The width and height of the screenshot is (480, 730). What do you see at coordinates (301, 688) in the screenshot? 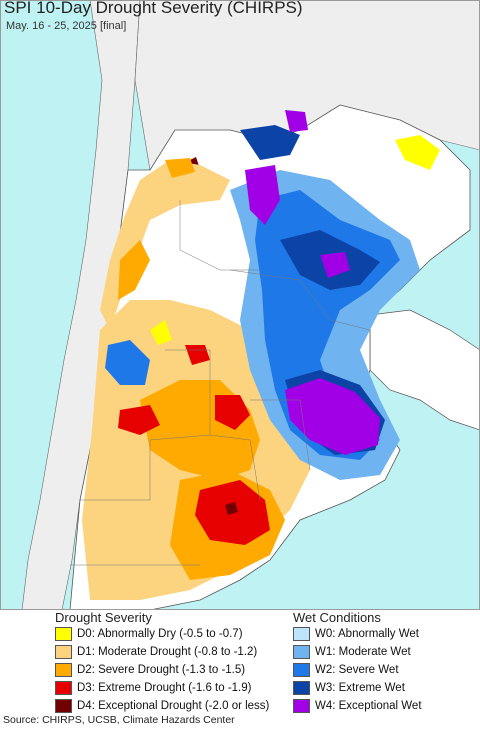
I see `legend-swatch-w3` at bounding box center [301, 688].